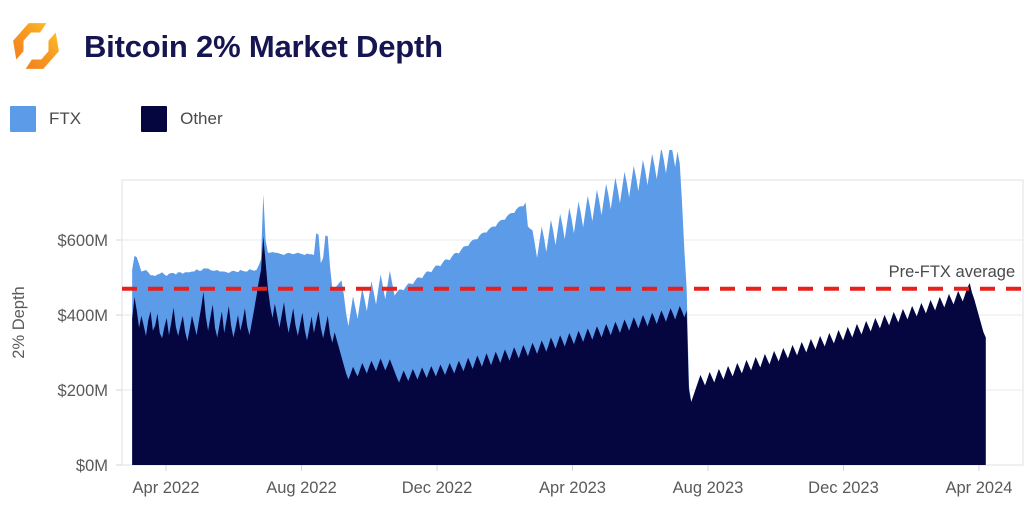 This screenshot has width=1032, height=521. I want to click on svg-text: Aug 2023, so click(708, 488).